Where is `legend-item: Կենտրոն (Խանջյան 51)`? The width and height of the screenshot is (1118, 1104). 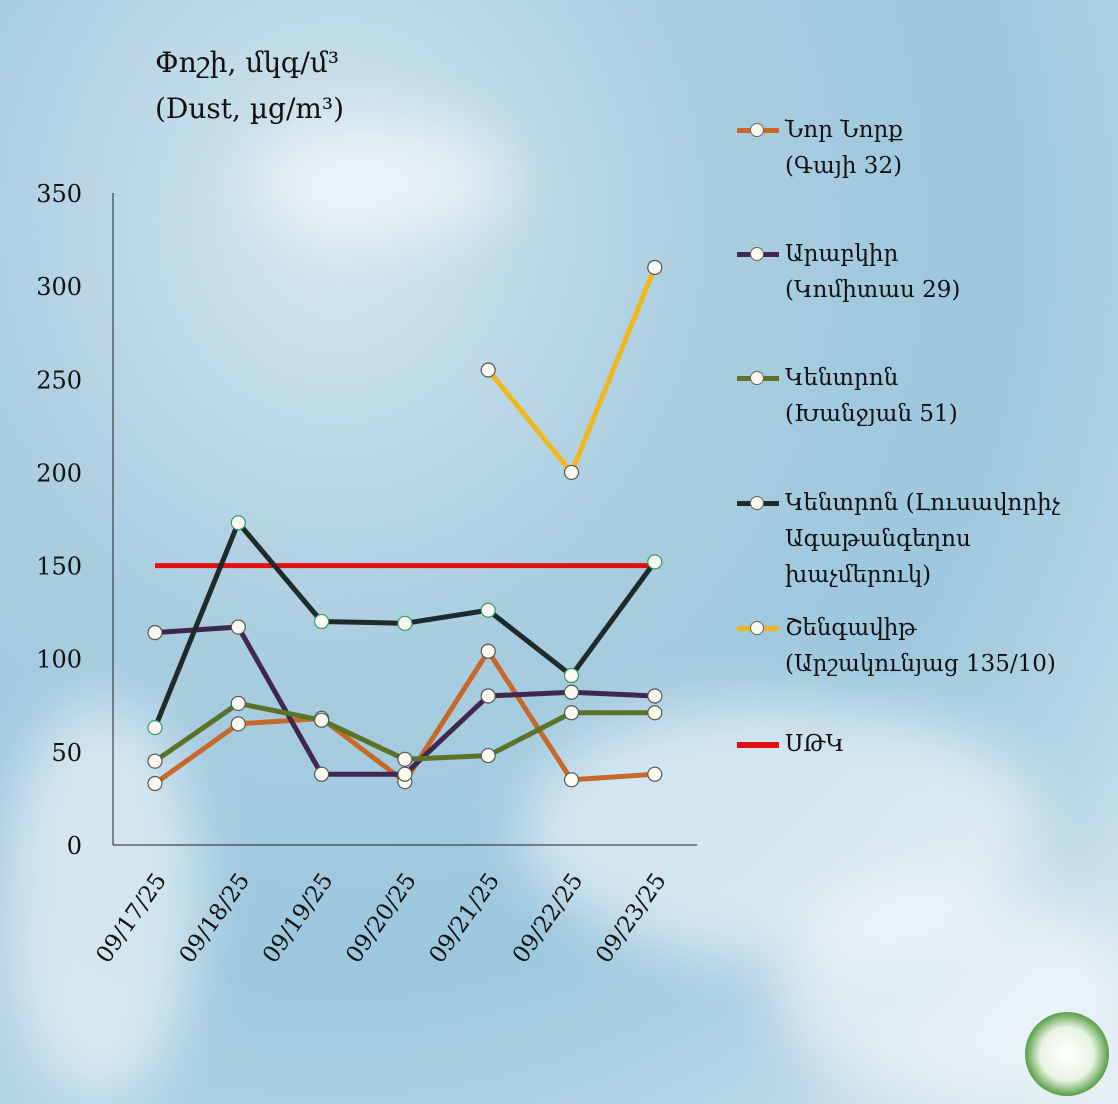 legend-item: Կենտրոն (Խանջյան 51) is located at coordinates (925, 396).